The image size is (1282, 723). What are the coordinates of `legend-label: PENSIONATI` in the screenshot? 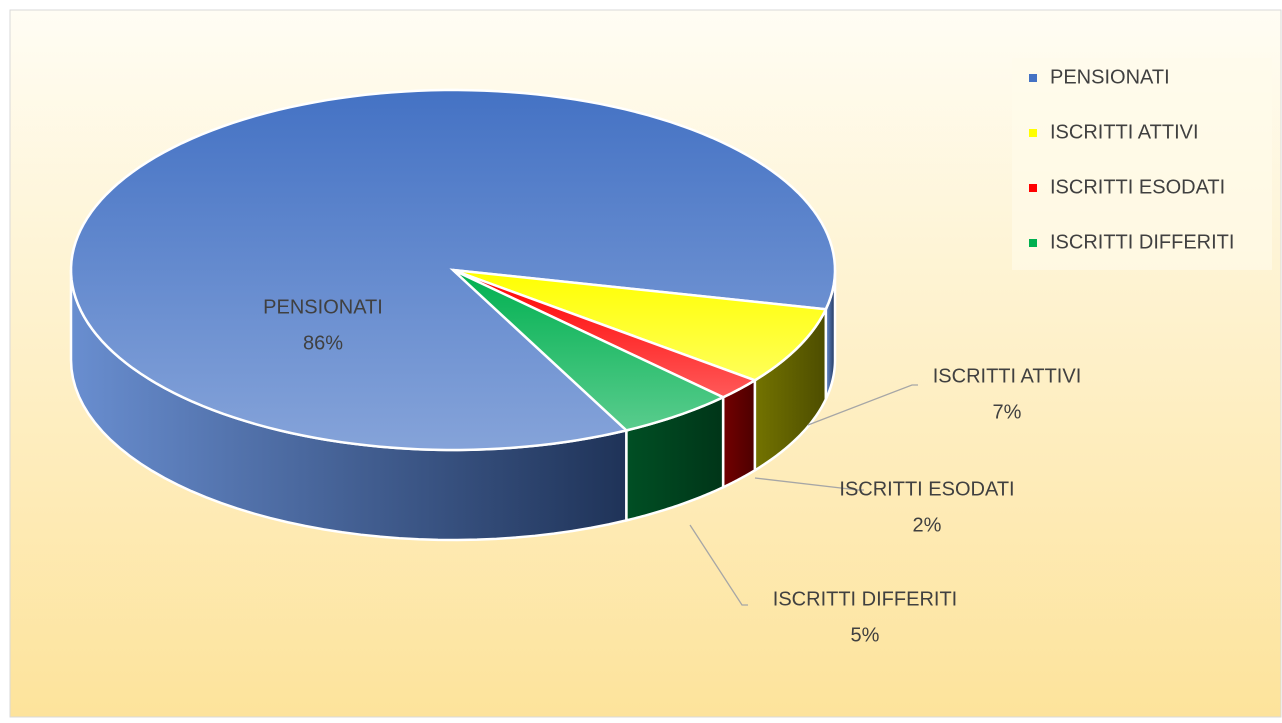 It's located at (1110, 77).